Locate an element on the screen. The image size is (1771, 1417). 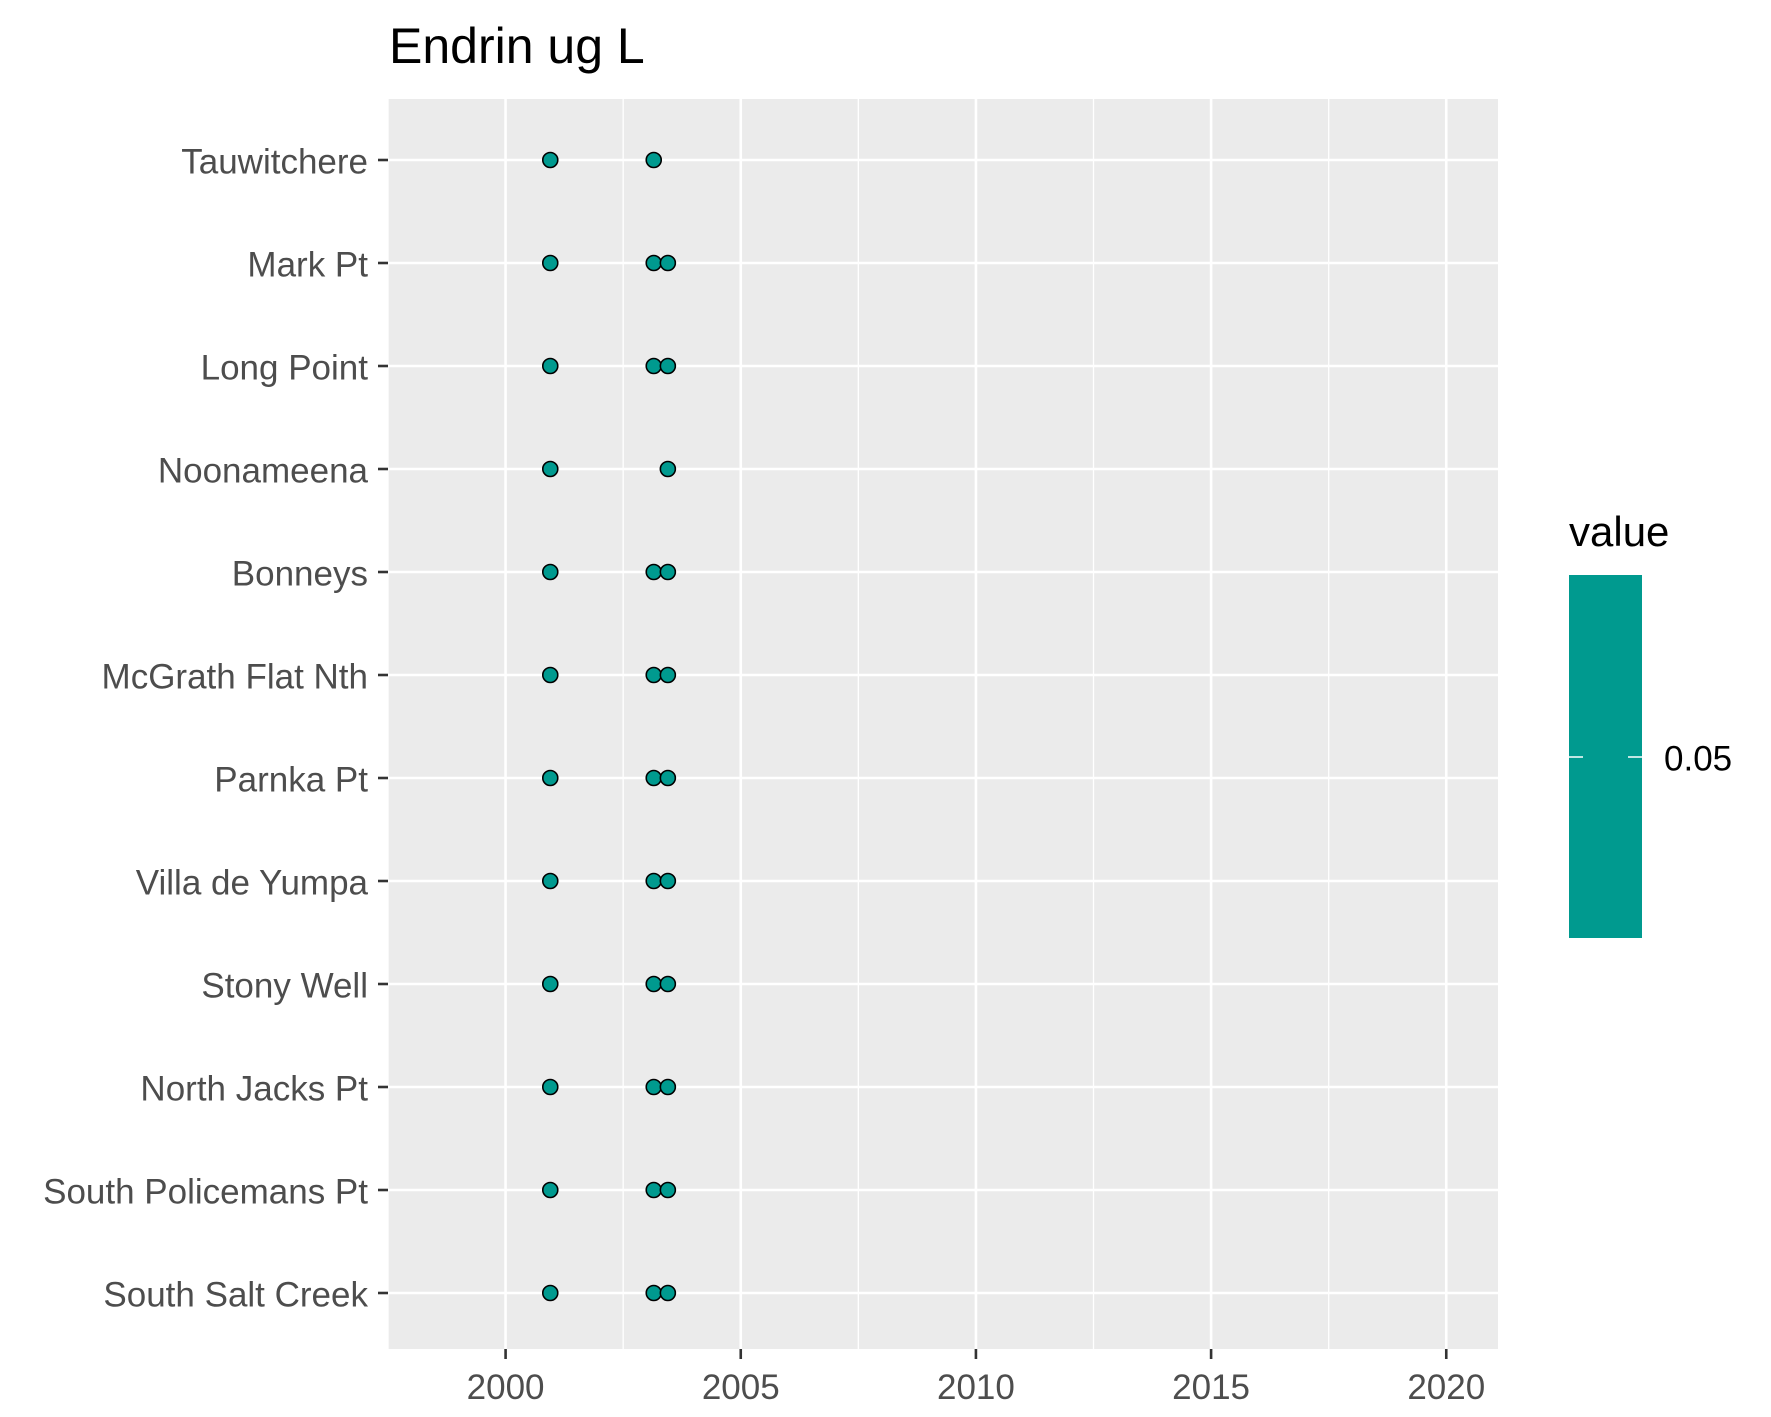
legend: value 0.05 is located at coordinates (1650, 723).